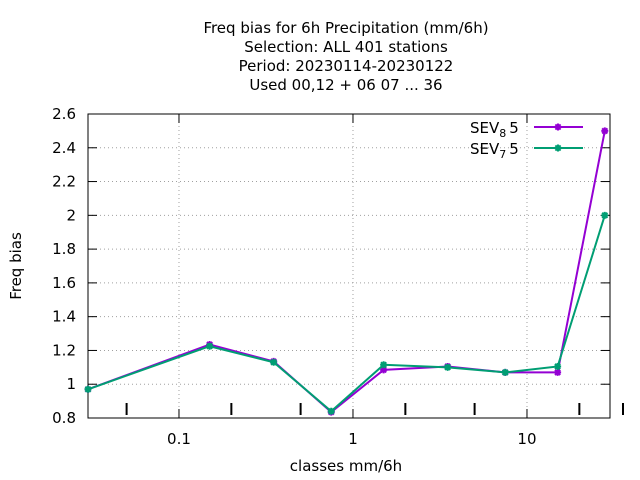  I want to click on title-line-3: Period: 20230114-20230122, so click(346, 66).